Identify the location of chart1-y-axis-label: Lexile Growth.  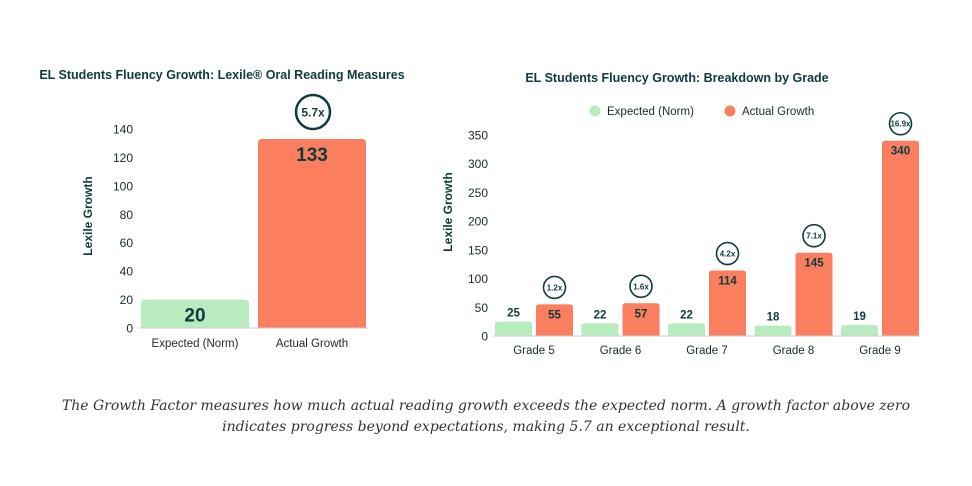
(88, 215).